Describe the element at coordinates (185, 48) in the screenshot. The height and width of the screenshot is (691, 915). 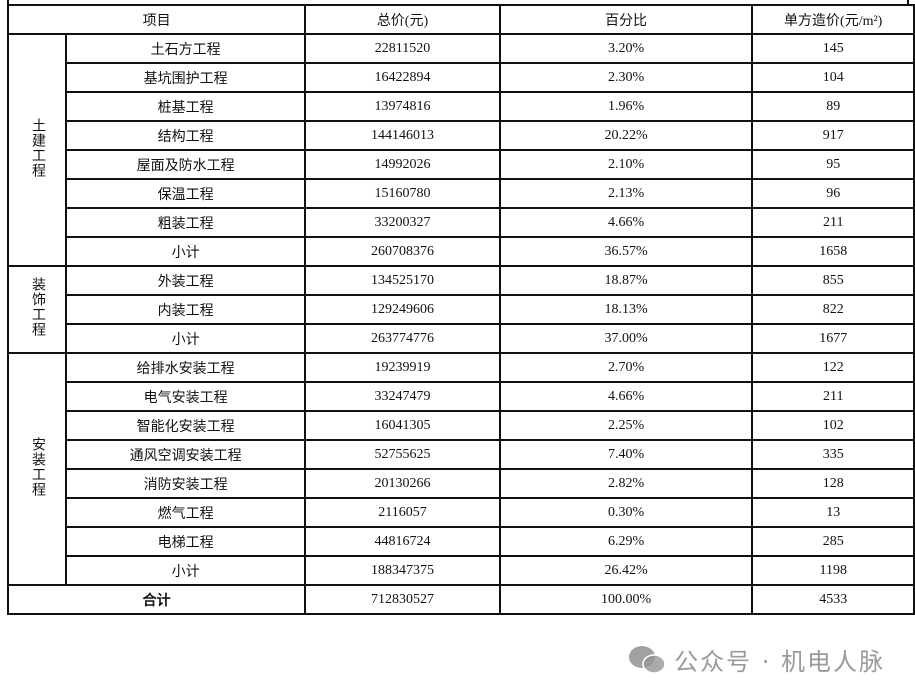
I see `item-name: 土石方工程` at that location.